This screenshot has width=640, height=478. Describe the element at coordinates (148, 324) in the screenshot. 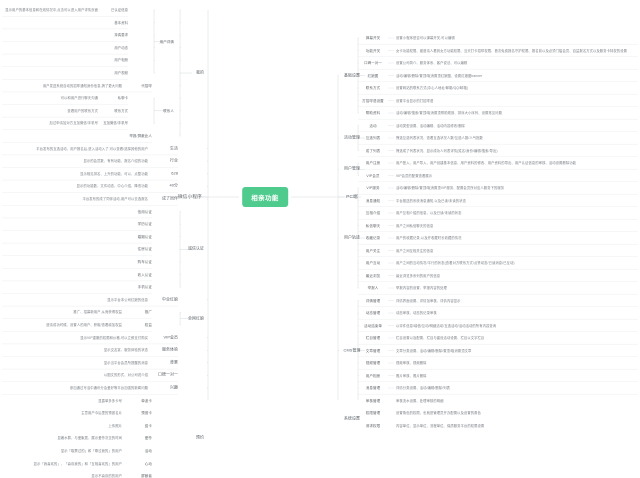

I see `left-subitem: 权益` at that location.